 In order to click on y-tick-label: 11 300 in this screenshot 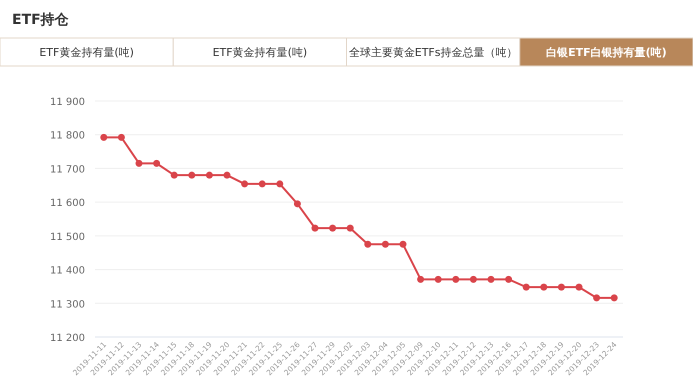, I will do `click(67, 304)`.